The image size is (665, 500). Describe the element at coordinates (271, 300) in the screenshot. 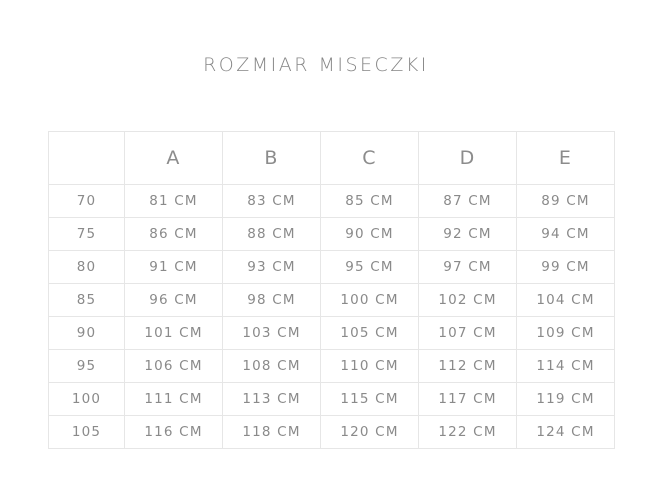

I see `measurement-cell: 98 CM` at that location.